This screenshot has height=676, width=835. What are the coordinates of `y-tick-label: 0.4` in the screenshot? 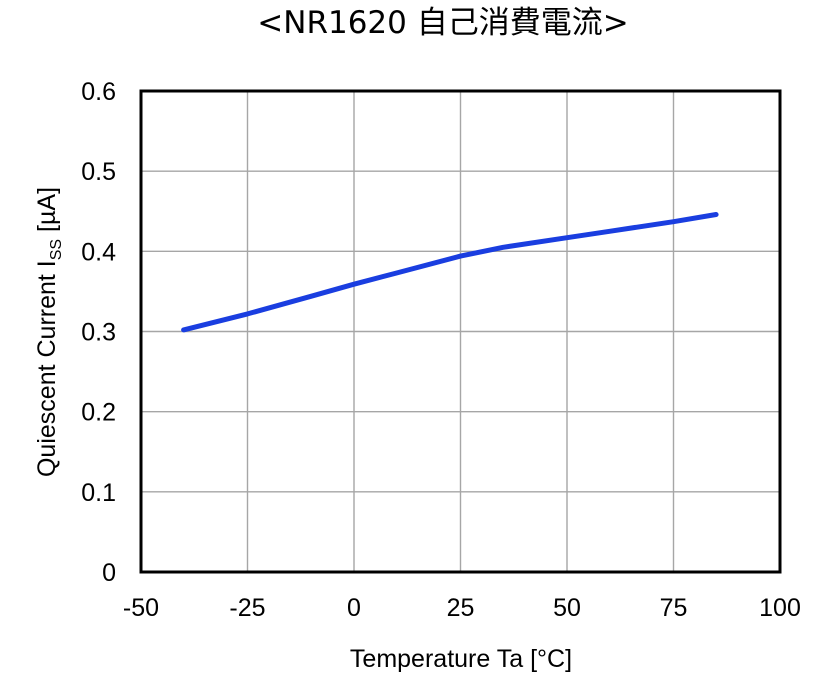 It's located at (98, 252).